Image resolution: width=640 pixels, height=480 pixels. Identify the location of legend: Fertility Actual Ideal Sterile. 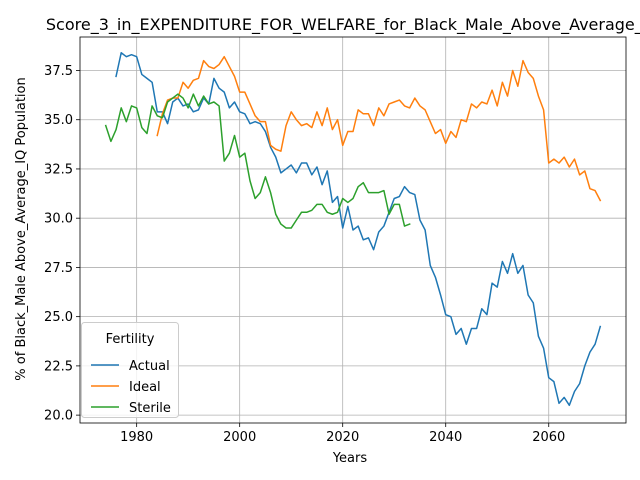
(130, 370).